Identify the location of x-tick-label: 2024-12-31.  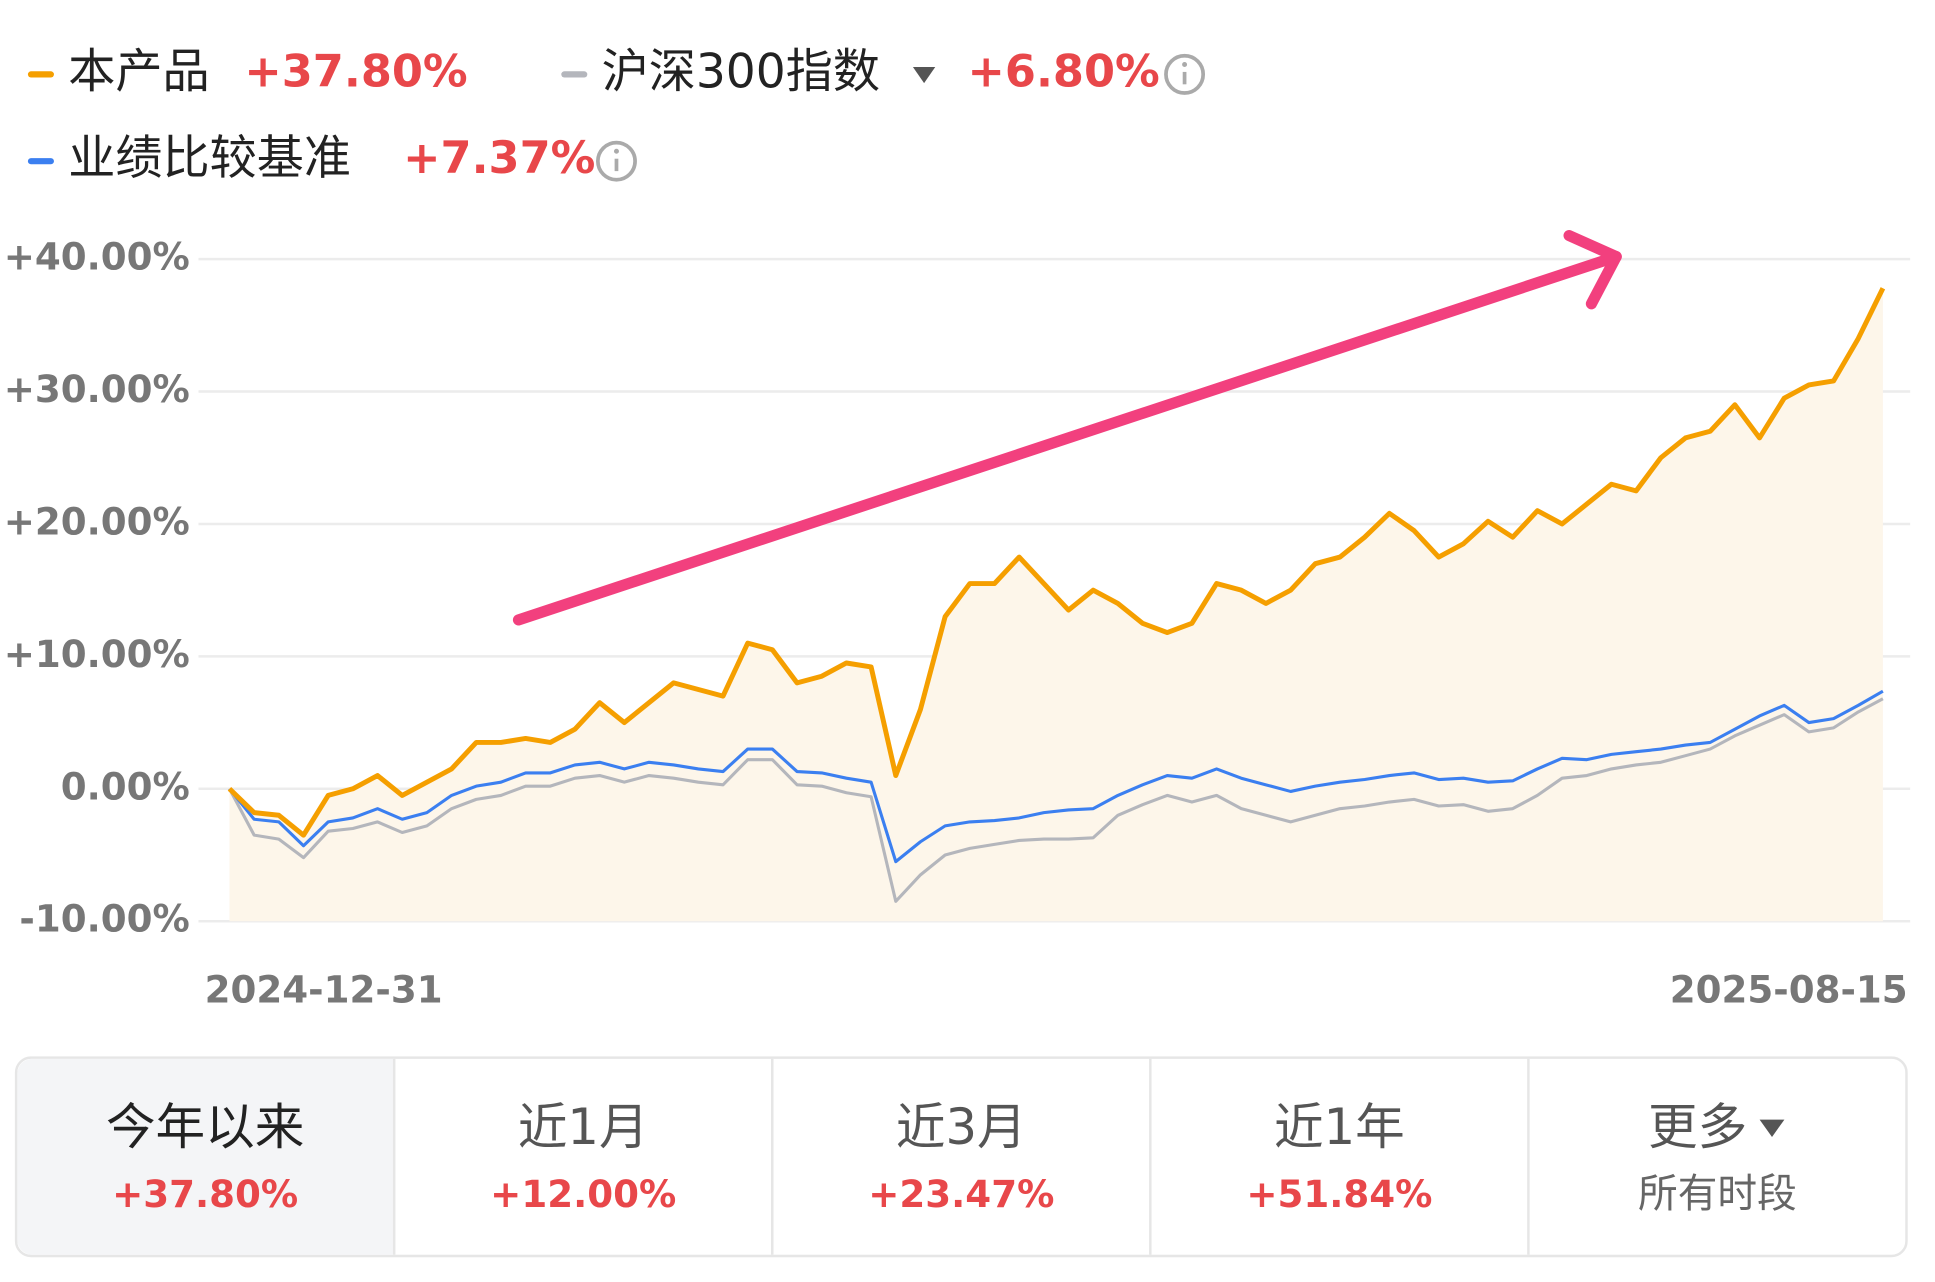
(324, 989).